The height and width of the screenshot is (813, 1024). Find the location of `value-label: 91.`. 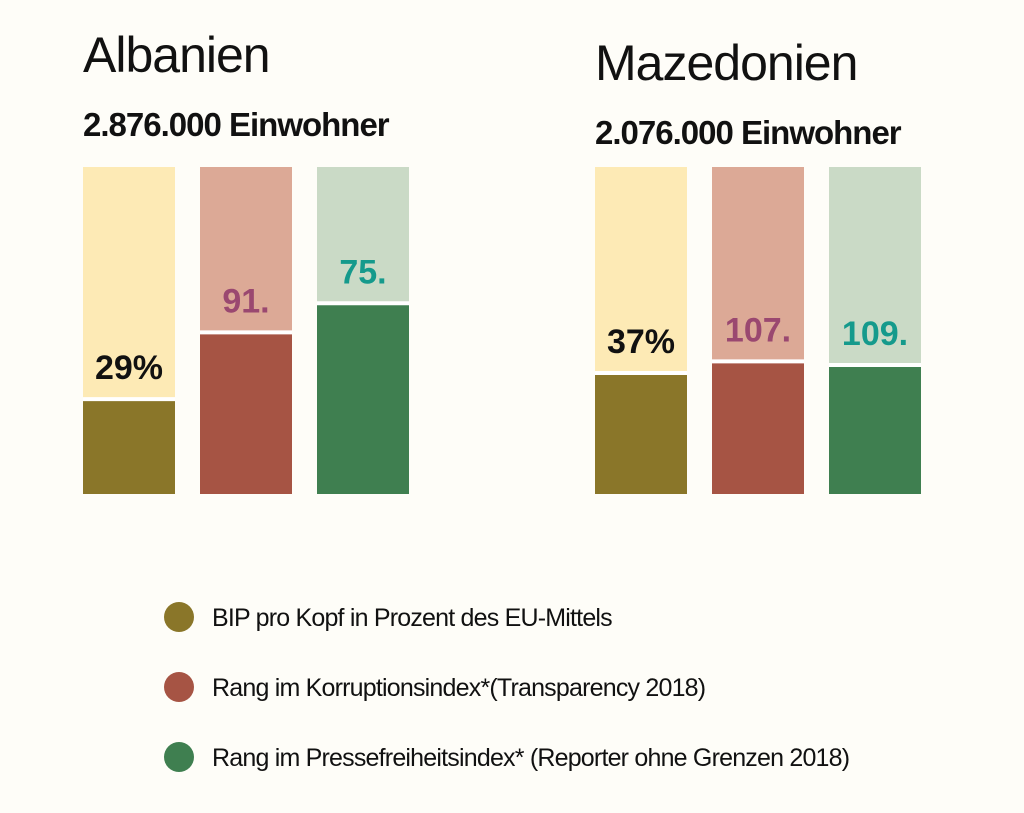

value-label: 91. is located at coordinates (245, 301).